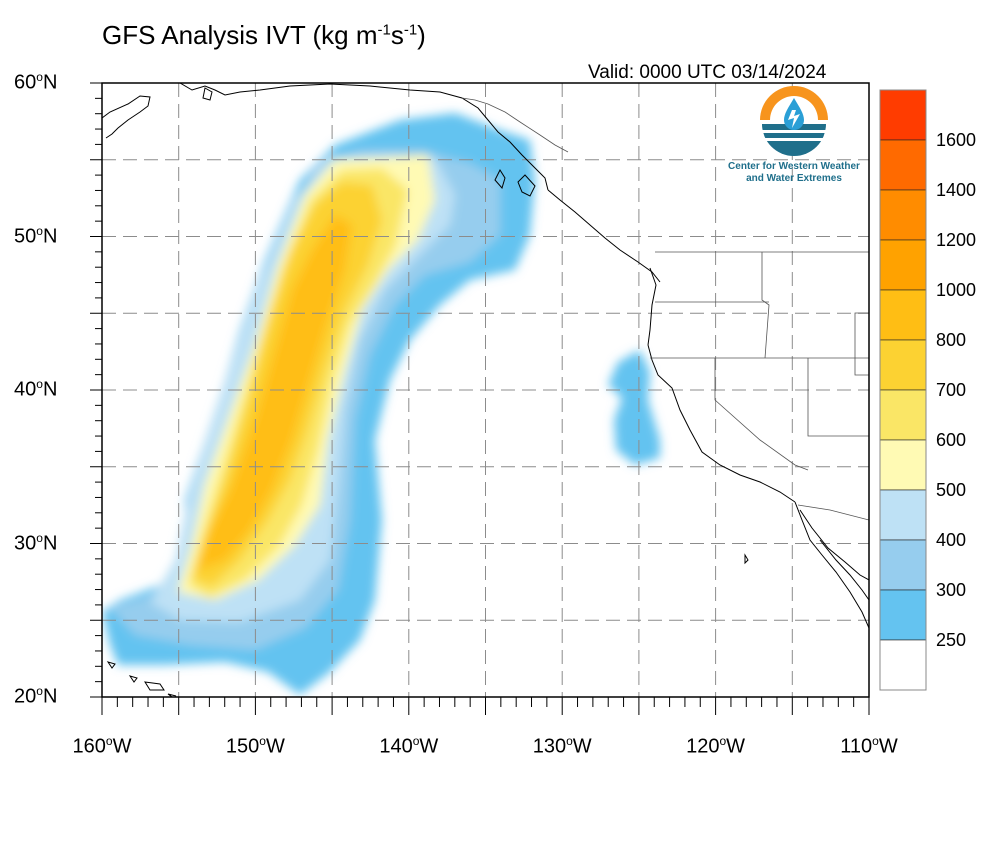 Image resolution: width=1000 pixels, height=850 pixels. I want to click on ivt-patch-california, so click(634, 407).